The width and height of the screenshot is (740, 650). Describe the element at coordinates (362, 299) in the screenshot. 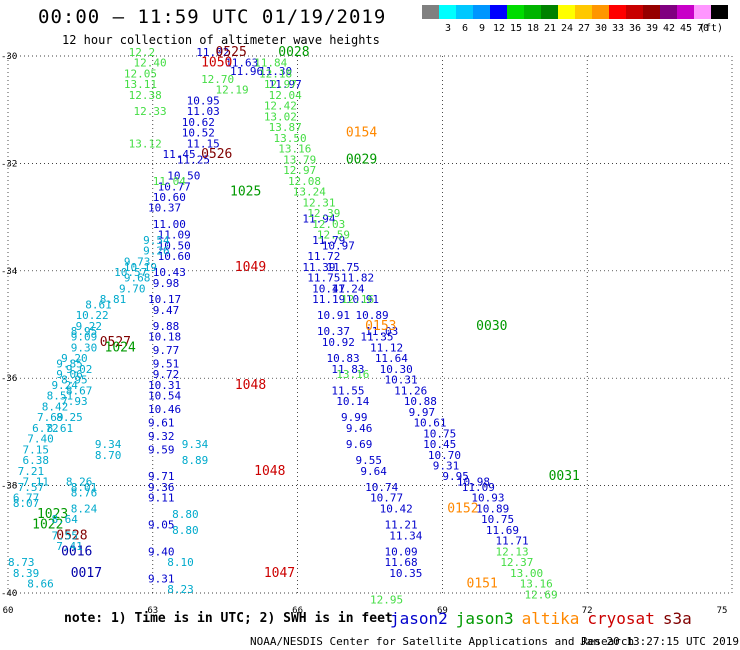

I see `point-label: 10.91` at that location.